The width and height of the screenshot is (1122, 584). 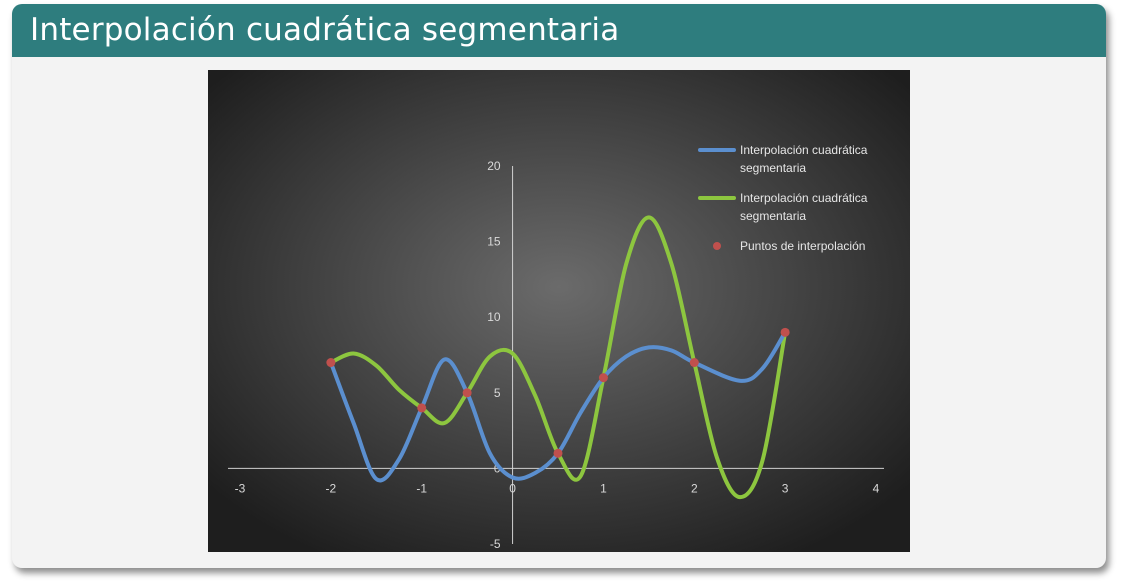 I want to click on x-tick-label: 0, so click(x=512, y=488).